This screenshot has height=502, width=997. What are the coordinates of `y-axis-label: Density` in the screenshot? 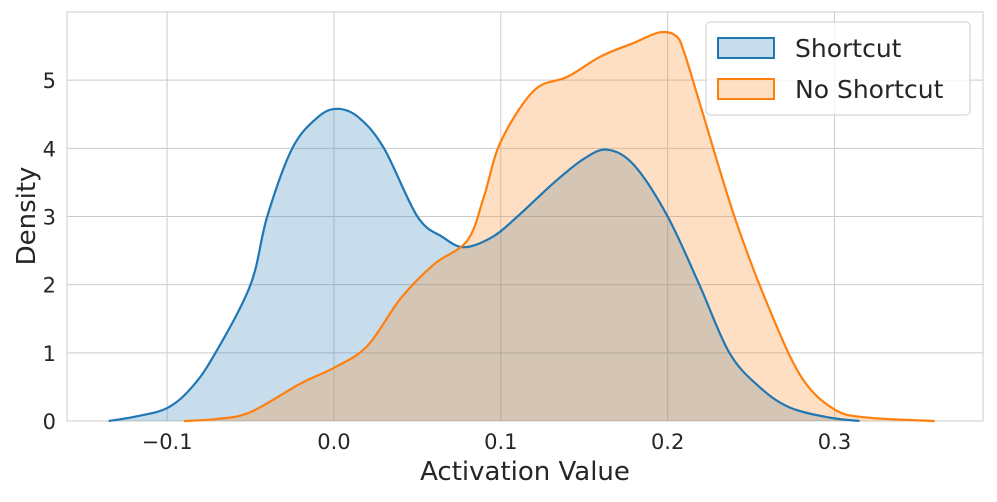 It's located at (27, 216).